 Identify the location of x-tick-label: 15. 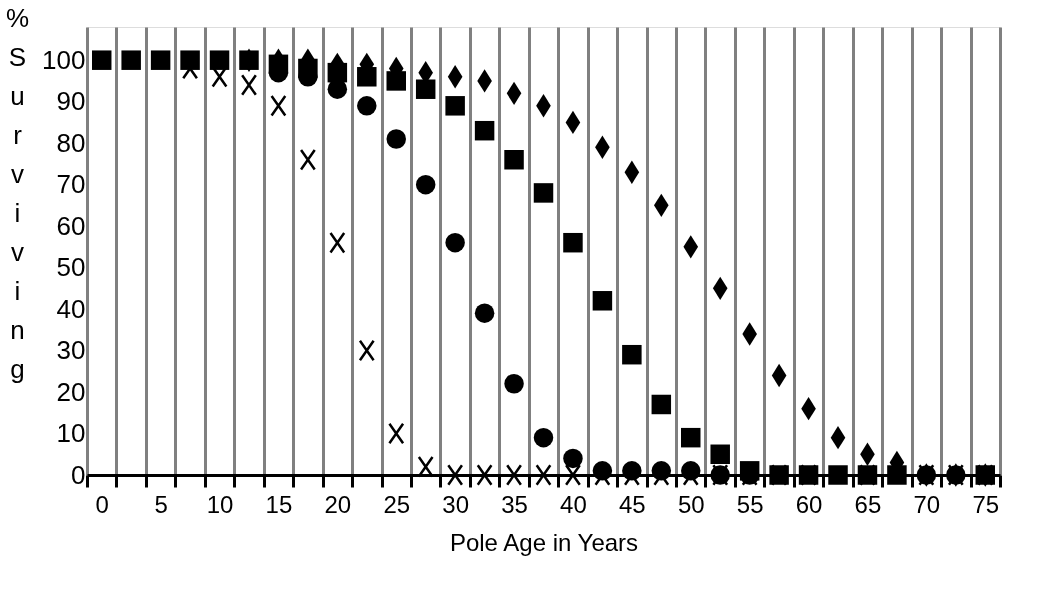
(279, 504).